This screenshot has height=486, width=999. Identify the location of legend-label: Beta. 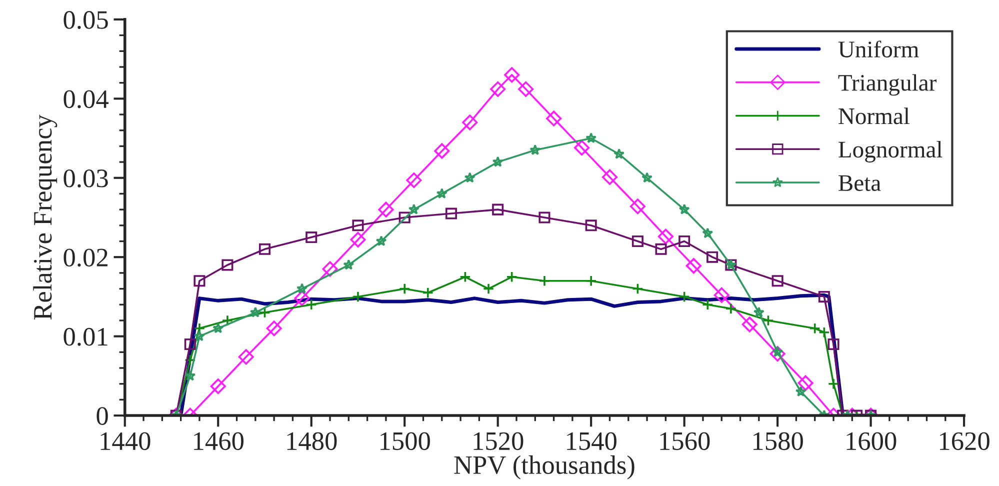
(859, 183).